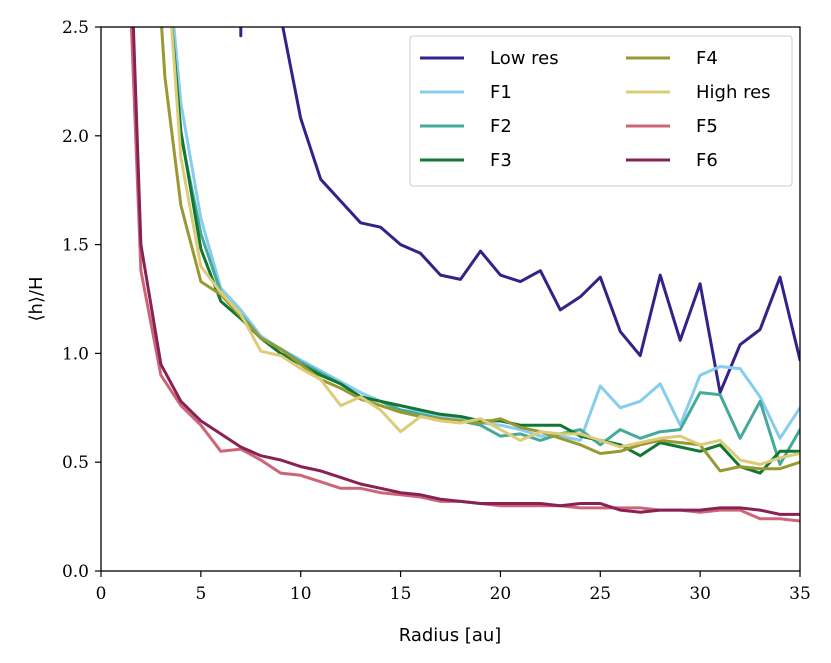 The width and height of the screenshot is (831, 663). Describe the element at coordinates (800, 594) in the screenshot. I see `x-tick-label: 35` at that location.